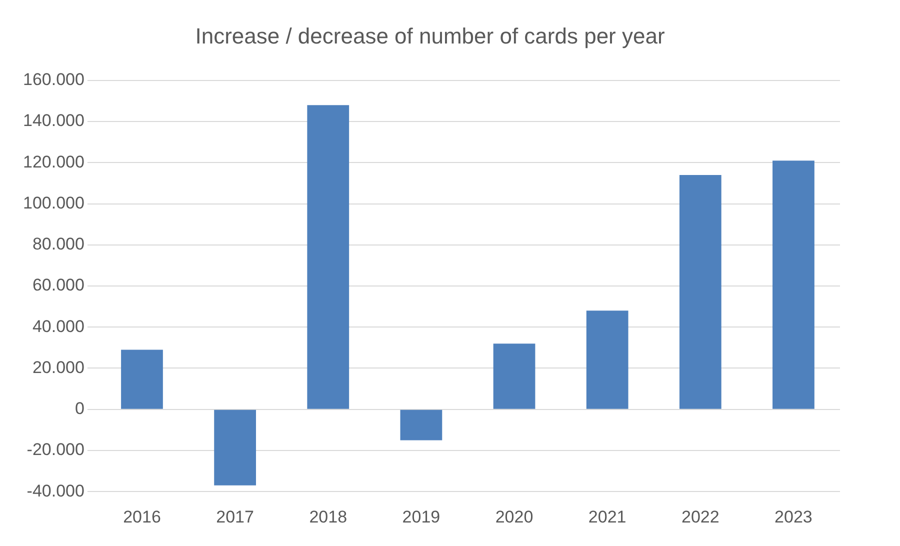  I want to click on y-tick-label: -20.000, so click(55, 450).